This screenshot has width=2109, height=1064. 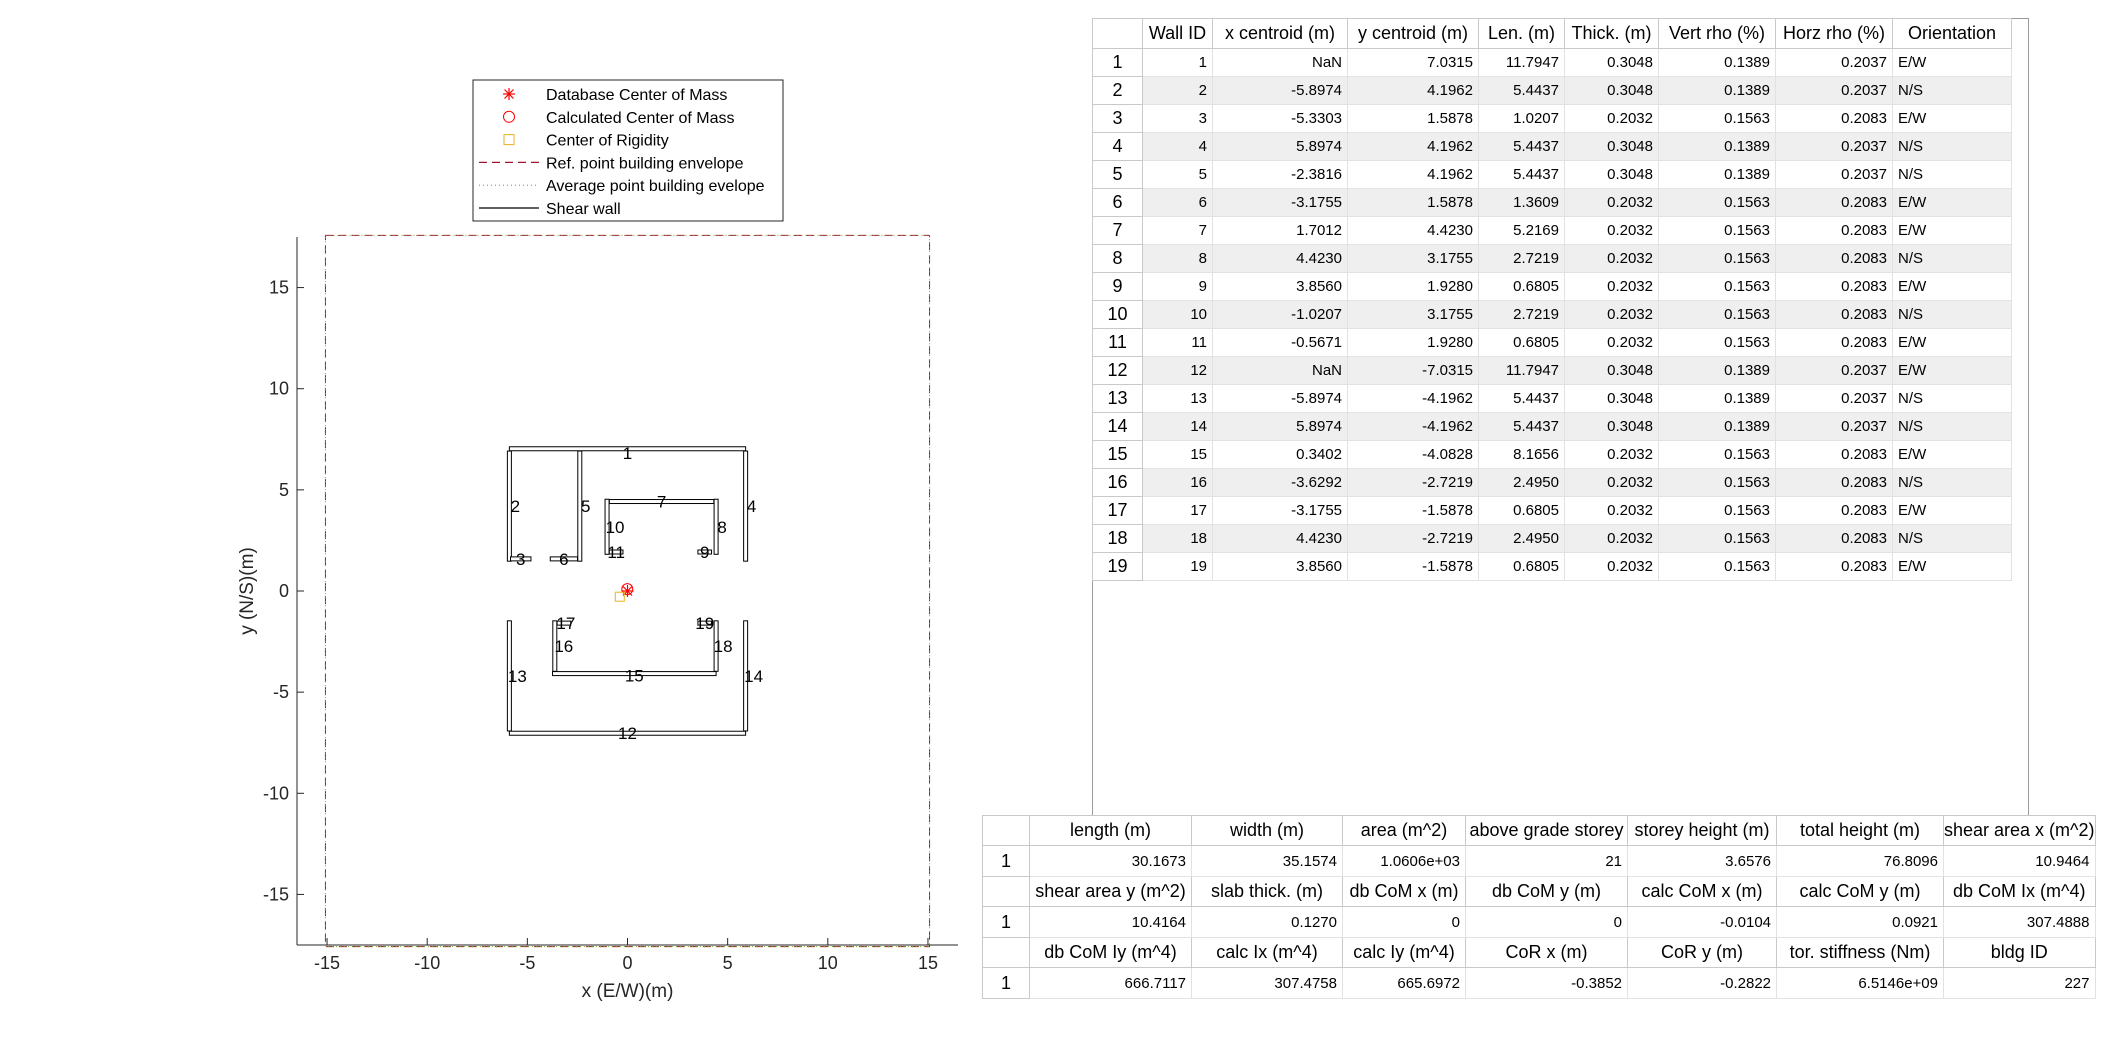 What do you see at coordinates (1117, 230) in the screenshot?
I see `row-header: 7` at bounding box center [1117, 230].